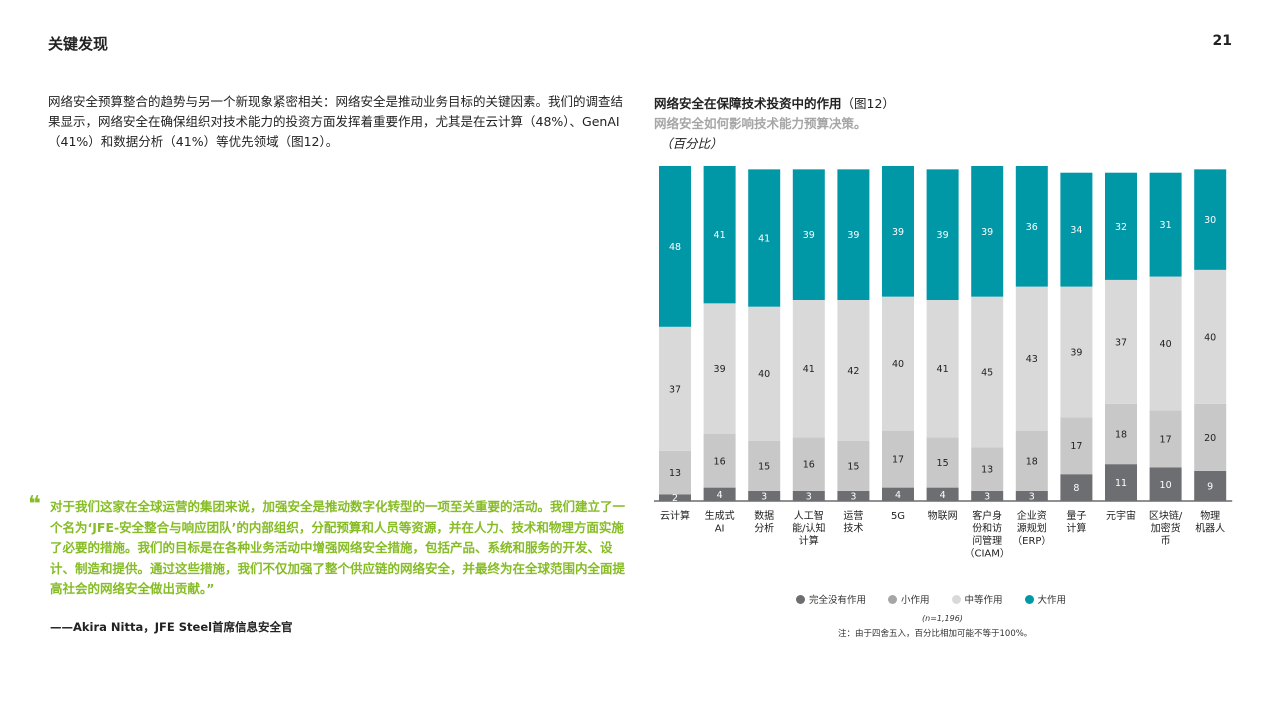 Image resolution: width=1280 pixels, height=720 pixels. What do you see at coordinates (1052, 600) in the screenshot?
I see `legend-label: 大作用` at bounding box center [1052, 600].